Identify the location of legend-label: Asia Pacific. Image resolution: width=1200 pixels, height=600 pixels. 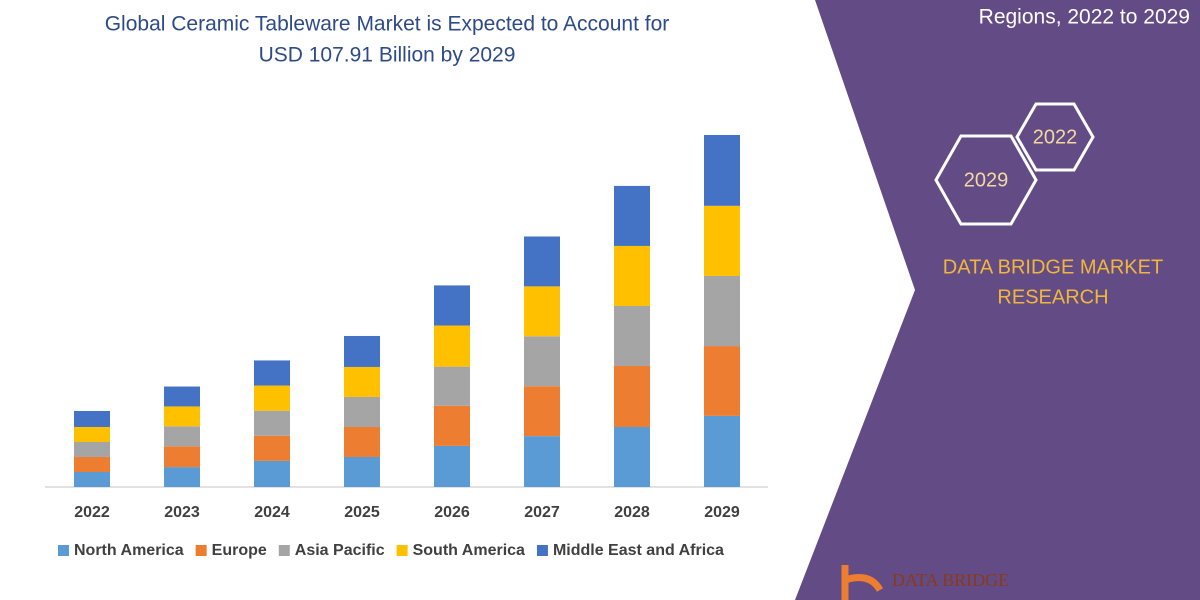
(340, 550).